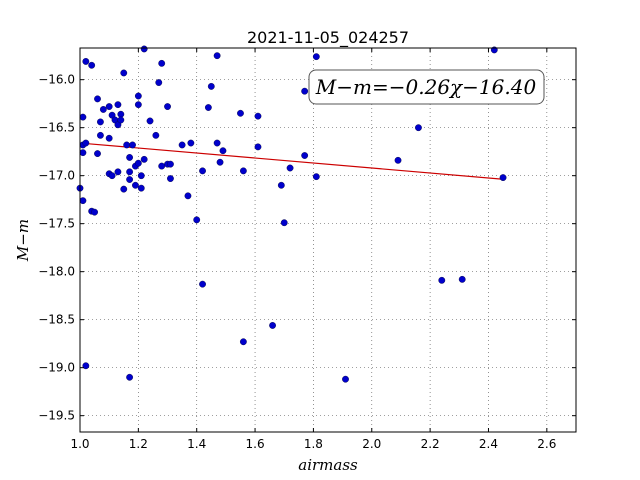  I want to click on equation-annotation: M−m=−0.26χ−16.40, so click(426, 87).